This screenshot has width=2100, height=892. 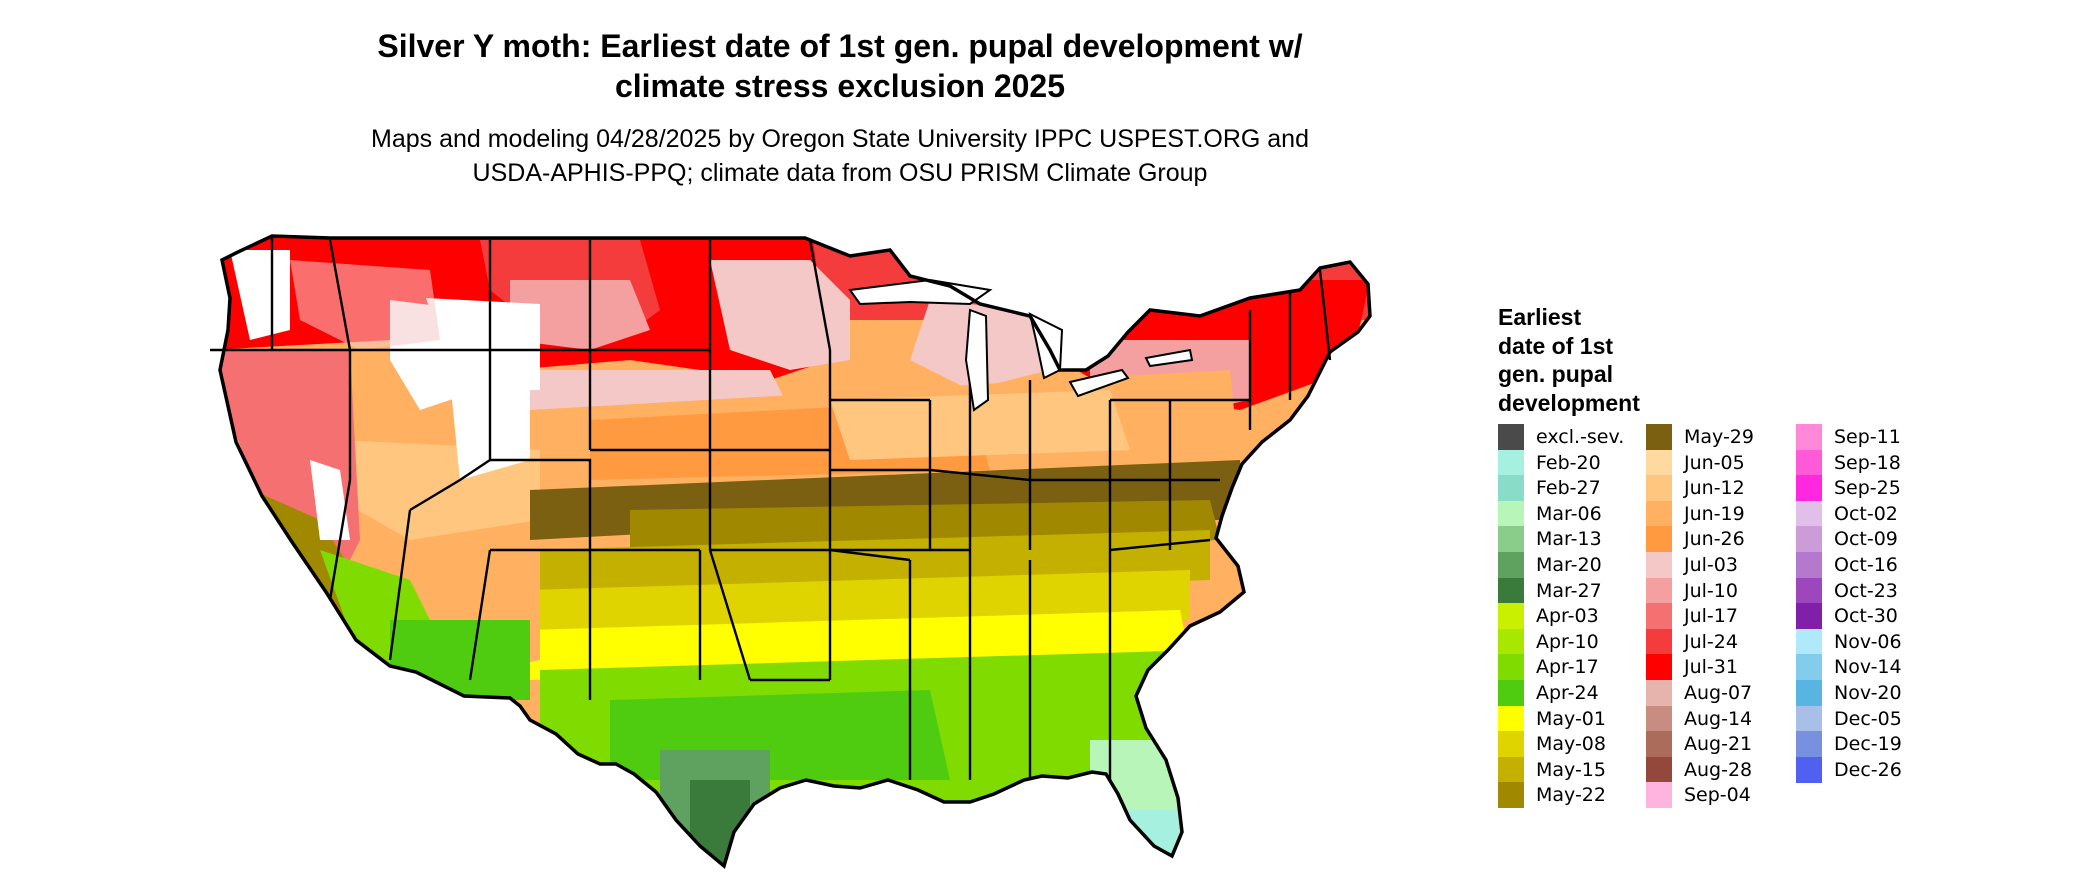 What do you see at coordinates (1718, 744) in the screenshot?
I see `legend-label: Aug-21` at bounding box center [1718, 744].